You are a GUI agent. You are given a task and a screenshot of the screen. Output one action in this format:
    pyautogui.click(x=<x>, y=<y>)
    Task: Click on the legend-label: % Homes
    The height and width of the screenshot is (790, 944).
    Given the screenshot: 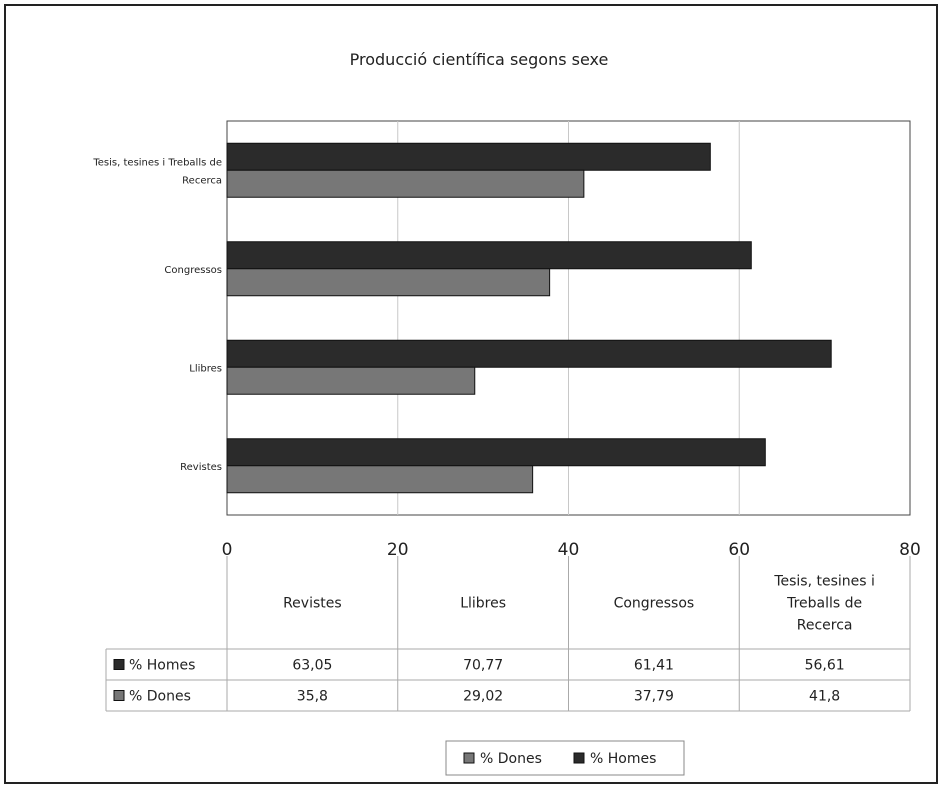 What is the action you would take?
    pyautogui.click(x=623, y=759)
    